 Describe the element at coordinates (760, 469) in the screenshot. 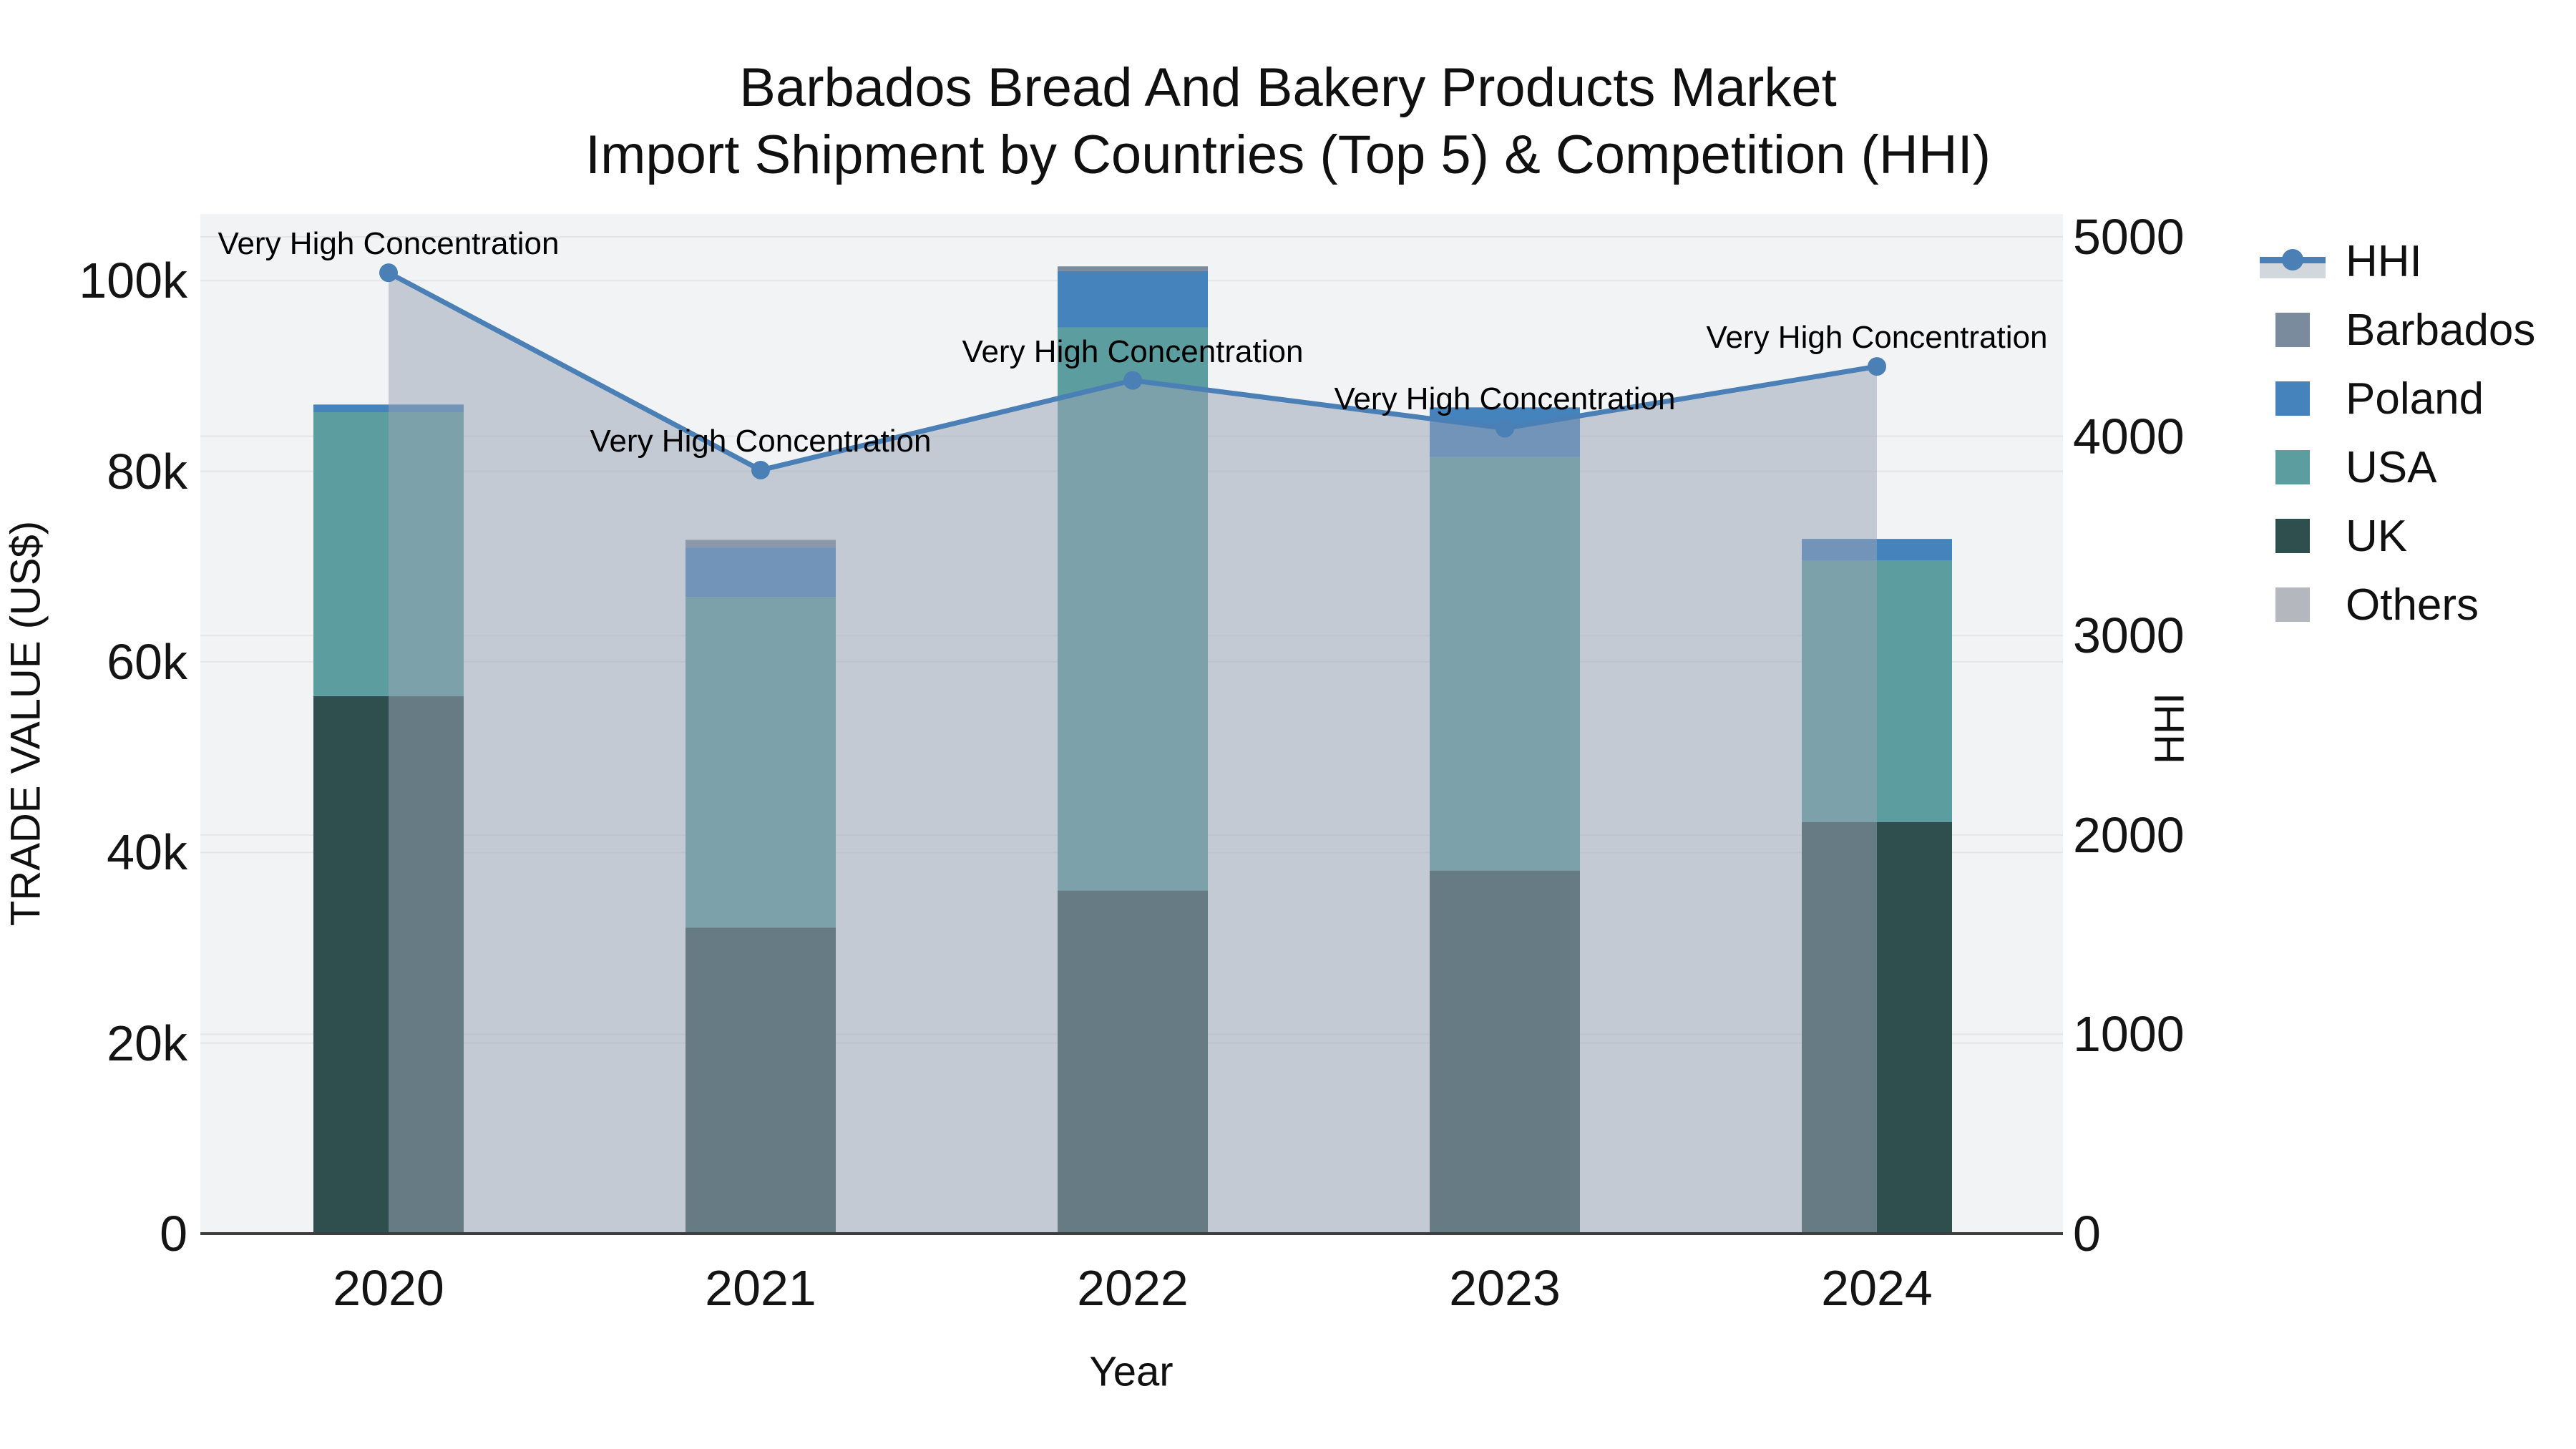

I see `hhi-marker-2021` at that location.